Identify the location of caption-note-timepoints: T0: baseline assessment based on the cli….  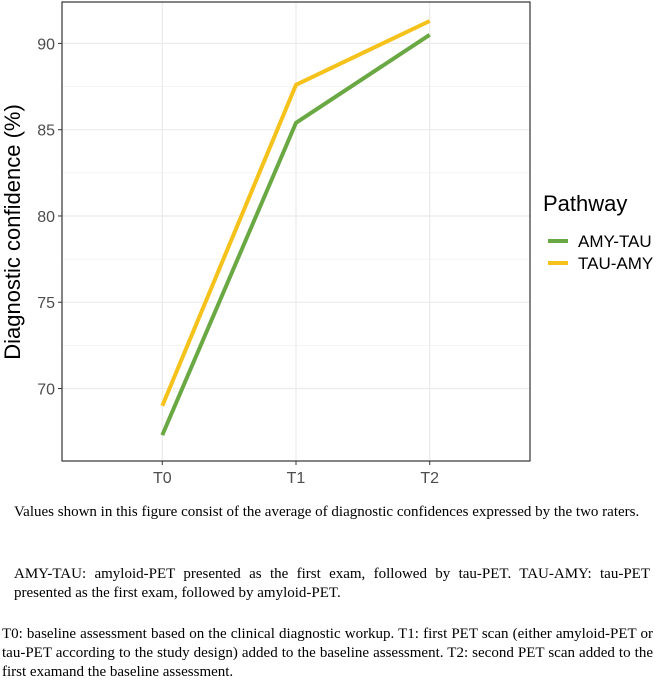
(327, 653).